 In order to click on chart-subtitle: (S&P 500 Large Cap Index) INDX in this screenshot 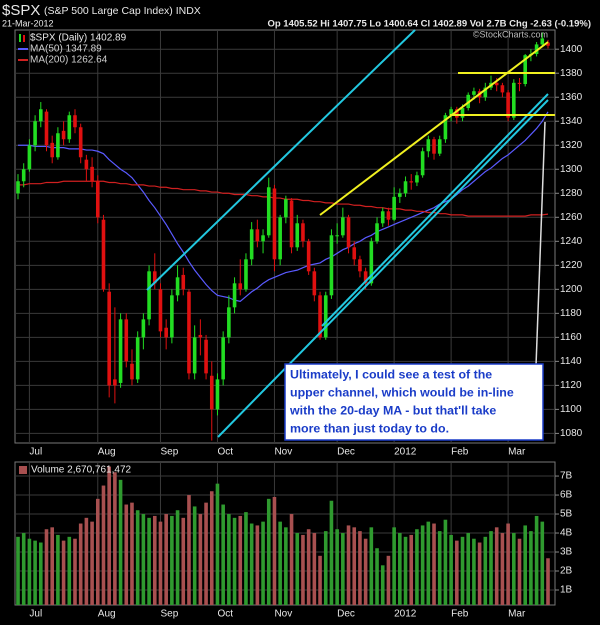, I will do `click(122, 11)`.